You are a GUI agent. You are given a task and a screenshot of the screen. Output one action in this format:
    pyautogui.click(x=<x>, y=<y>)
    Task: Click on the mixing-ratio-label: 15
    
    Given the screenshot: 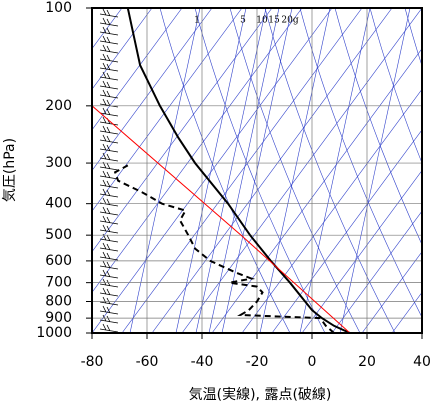 What is the action you would take?
    pyautogui.click(x=274, y=21)
    